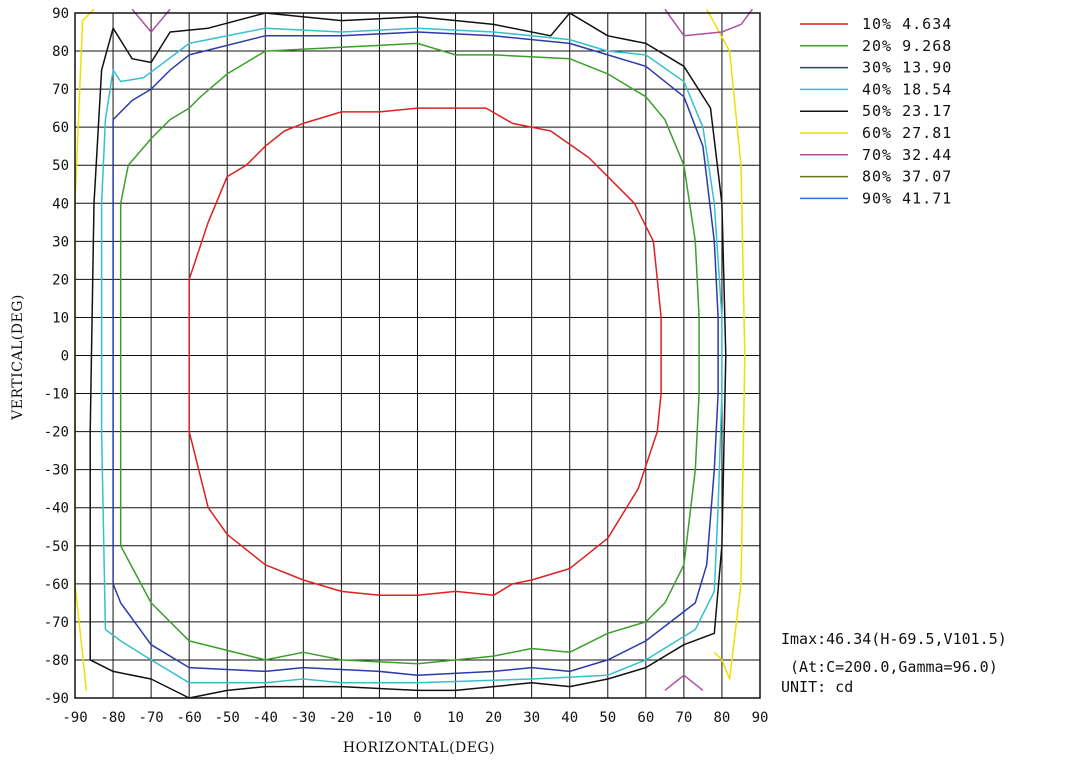 Image resolution: width=1083 pixels, height=762 pixels. I want to click on y-tick-label: -60, so click(56, 585).